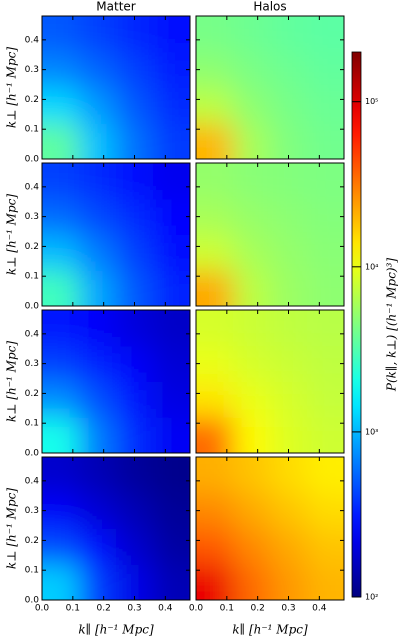  What do you see at coordinates (371, 266) in the screenshot?
I see `colorbar-tick-label: 10⁴` at bounding box center [371, 266].